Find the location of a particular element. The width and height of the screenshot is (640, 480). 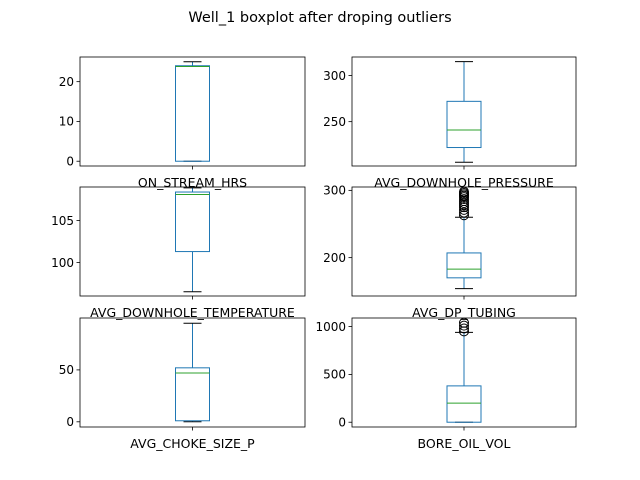

x-label: AVG_CHOKE_SIZE_P is located at coordinates (192, 443).